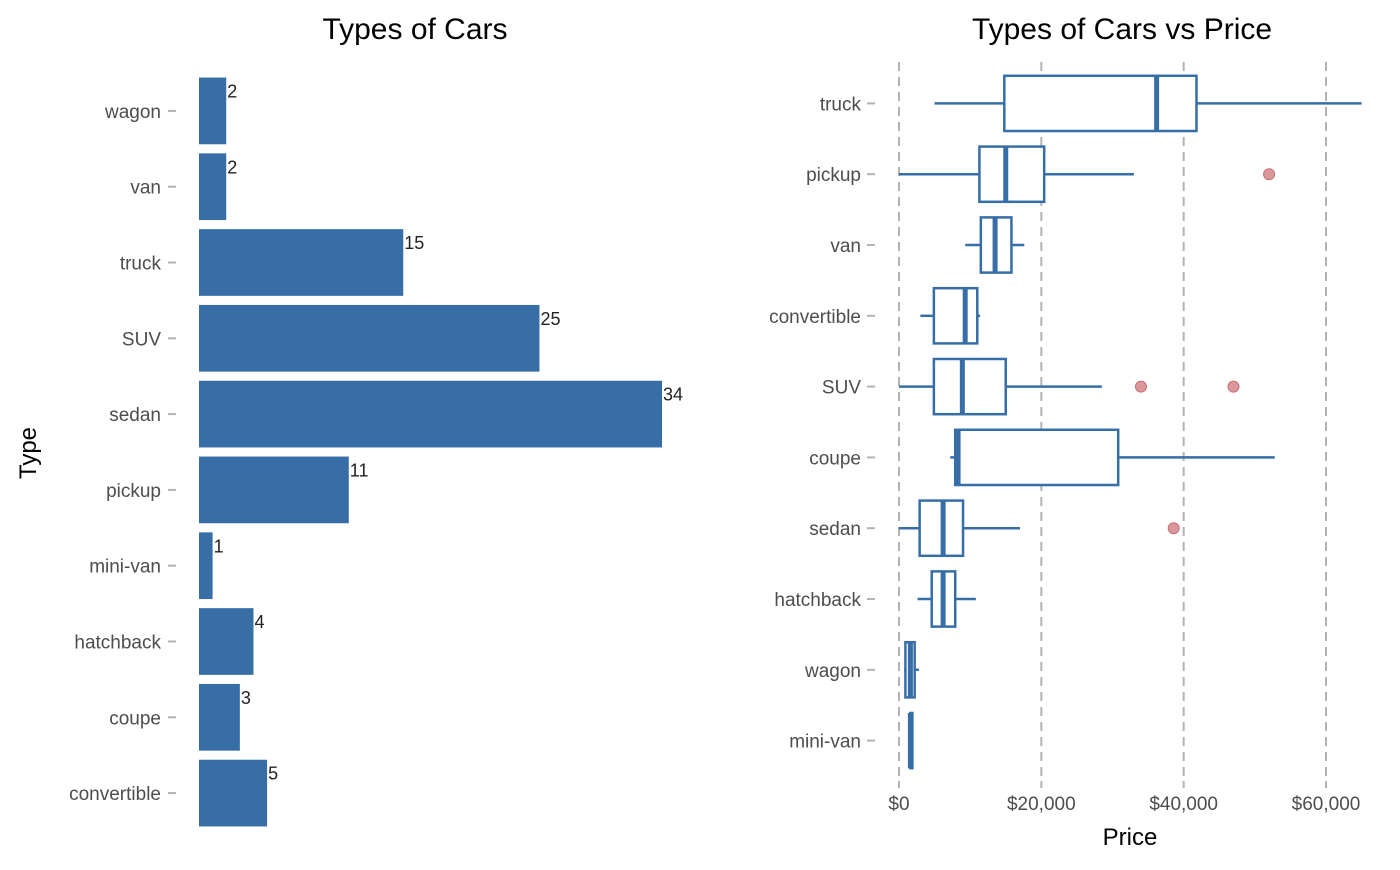 The width and height of the screenshot is (1400, 870). Describe the element at coordinates (213, 187) in the screenshot. I see `bar-van` at that location.